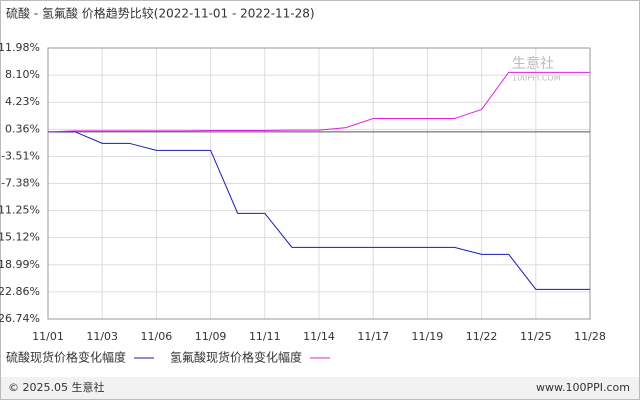 The width and height of the screenshot is (640, 400). I want to click on y-tick-label: 0.36%, so click(22, 128).